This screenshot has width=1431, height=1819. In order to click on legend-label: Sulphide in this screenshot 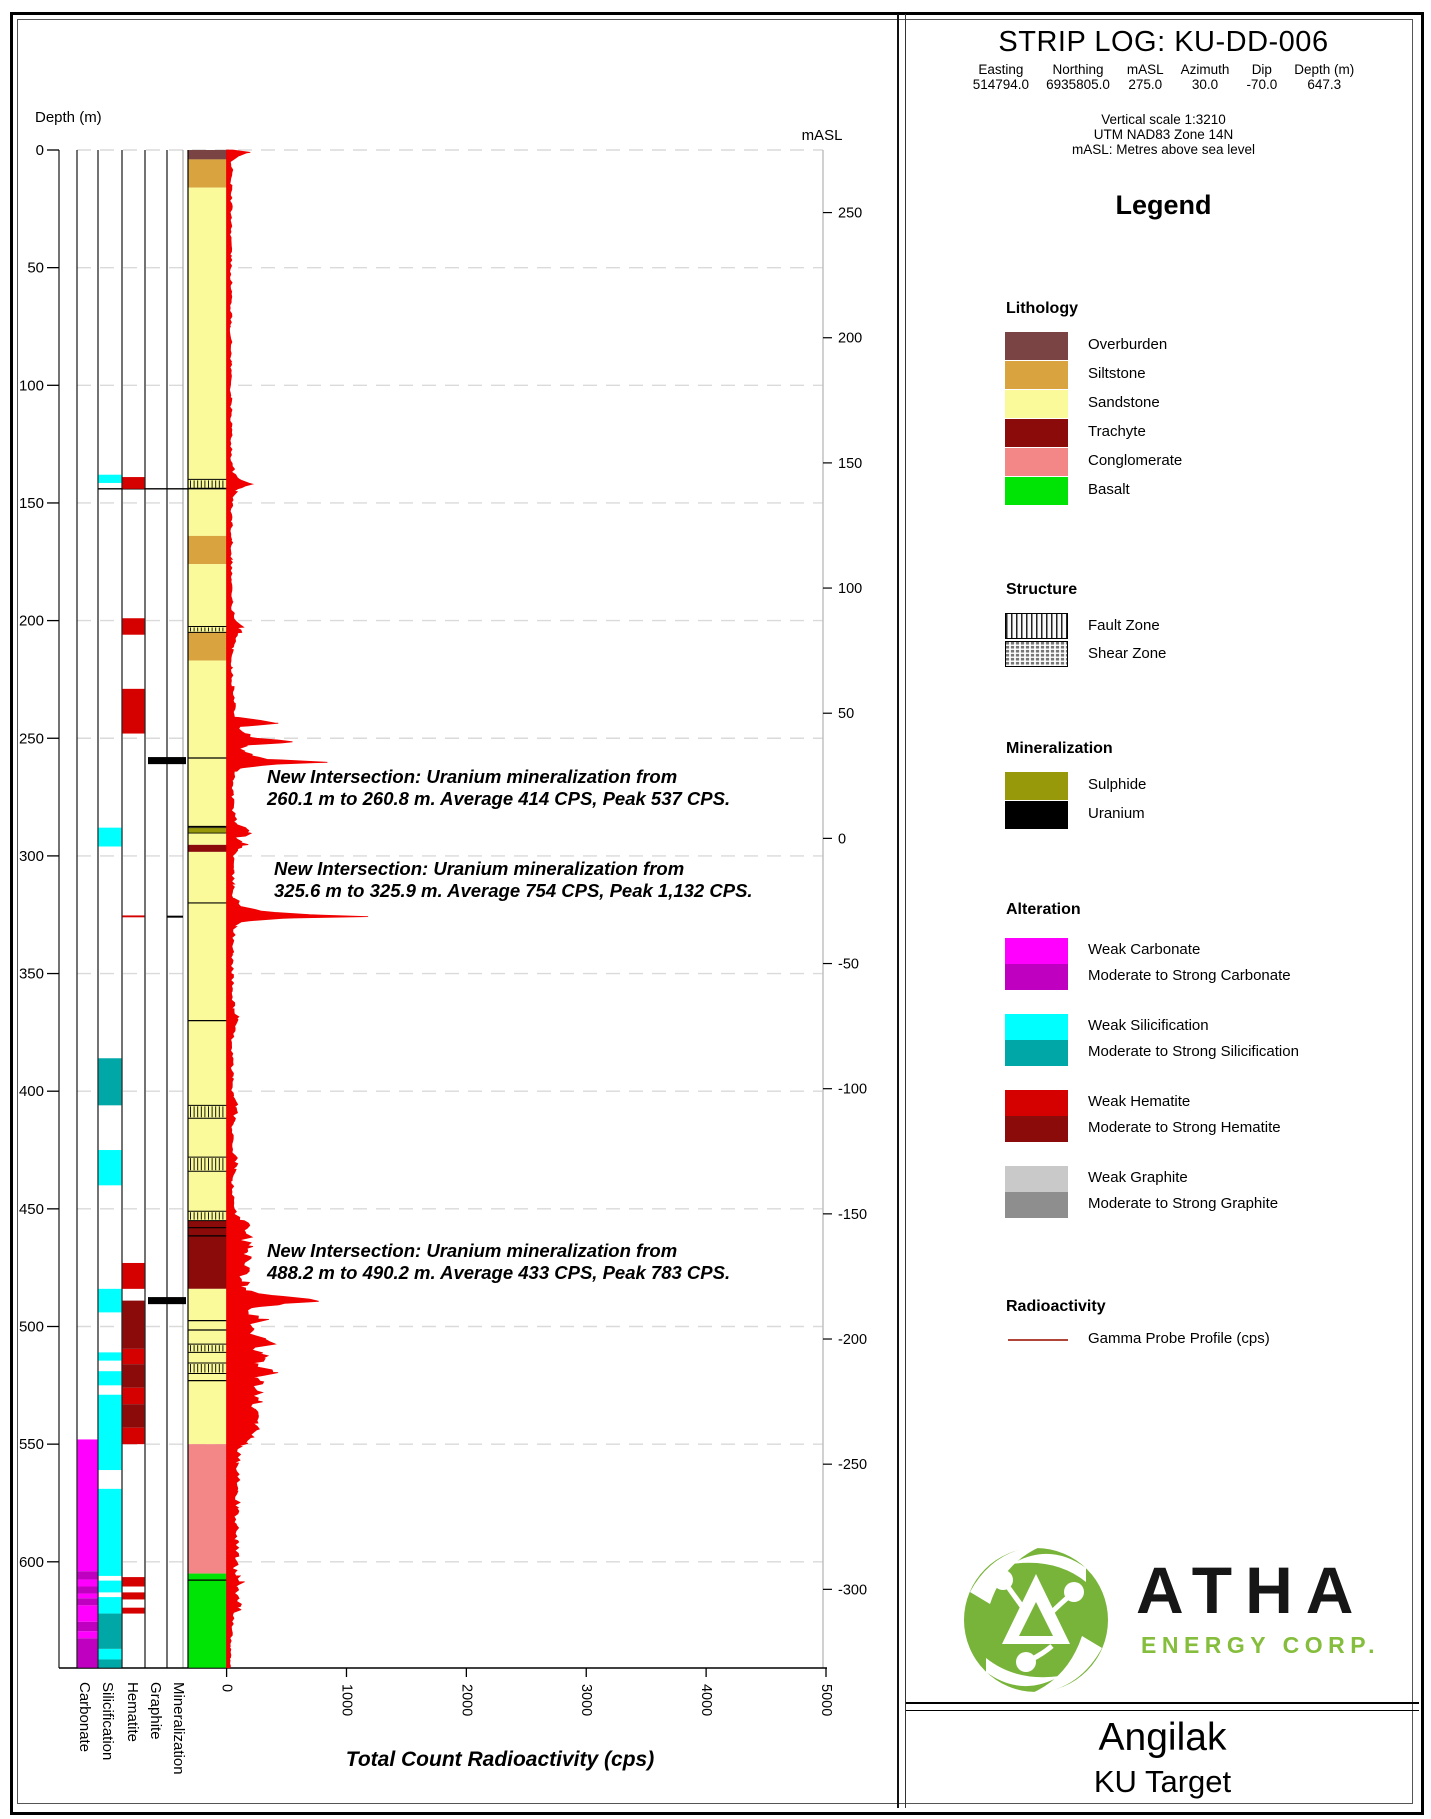, I will do `click(1117, 784)`.